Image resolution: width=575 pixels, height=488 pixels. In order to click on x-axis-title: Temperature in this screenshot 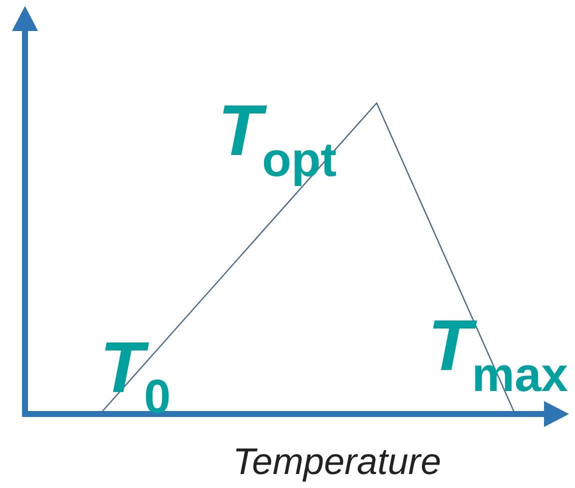, I will do `click(337, 461)`.